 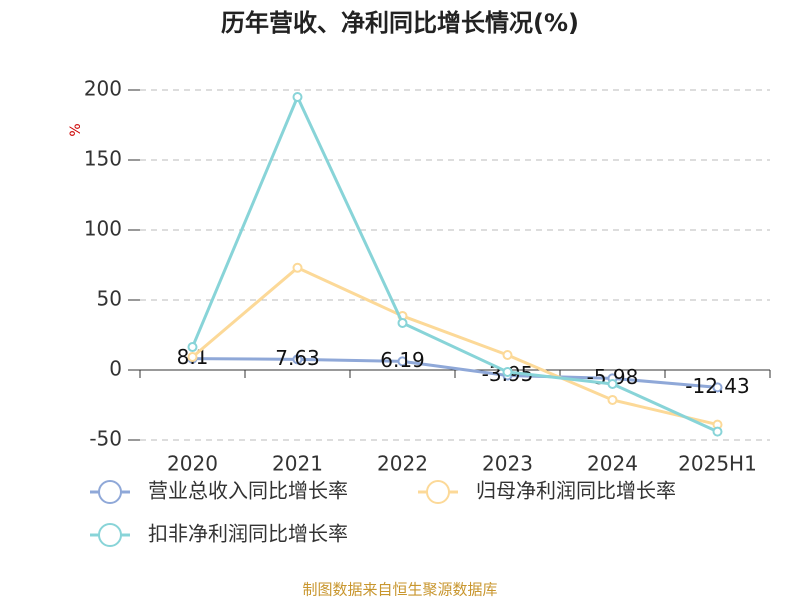 What do you see at coordinates (103, 229) in the screenshot?
I see `y-tick-label: 100` at bounding box center [103, 229].